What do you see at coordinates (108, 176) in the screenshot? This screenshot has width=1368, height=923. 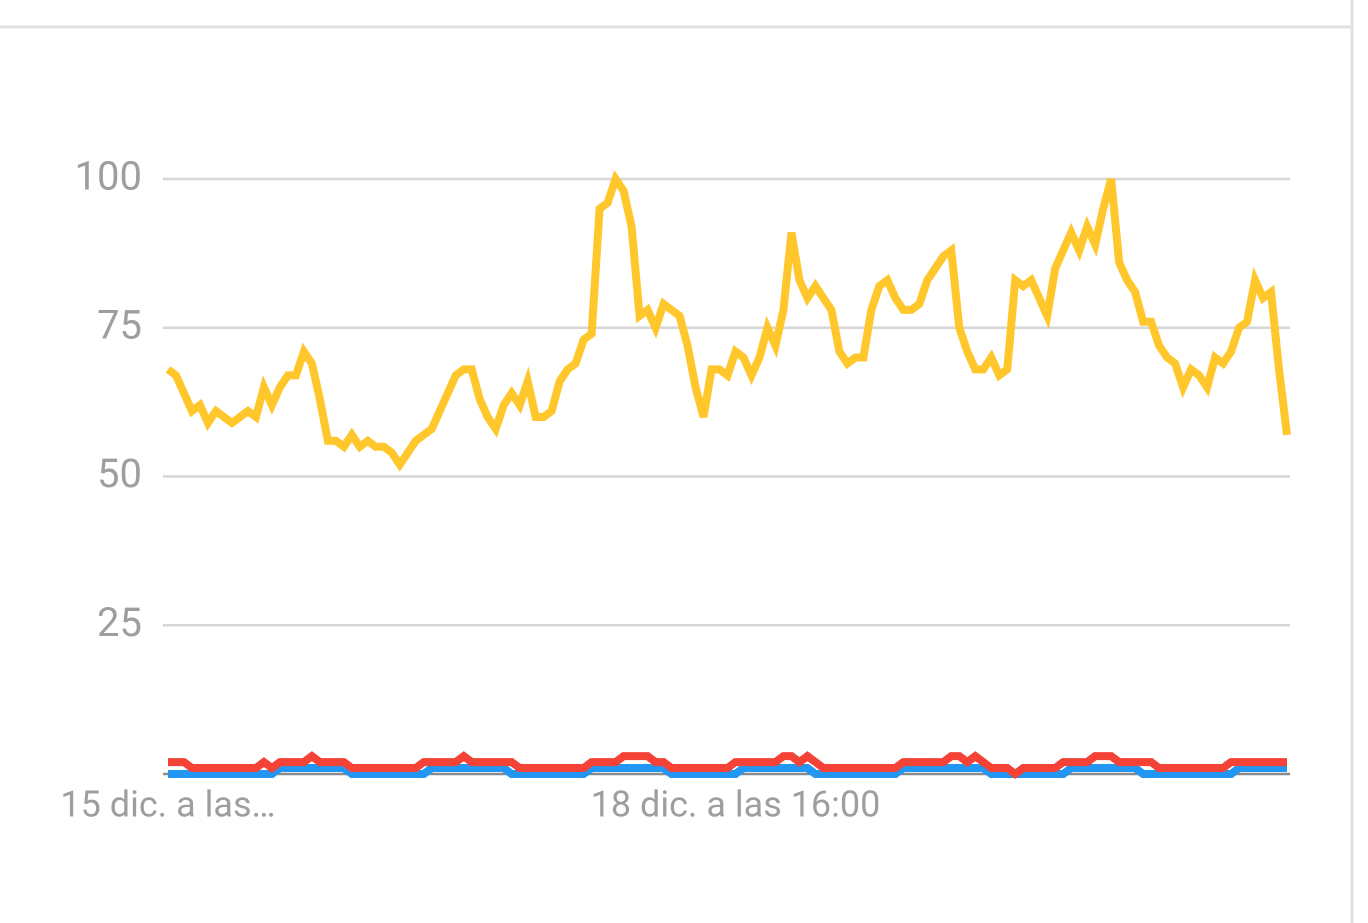 I see `y-tick-label: 100` at bounding box center [108, 176].